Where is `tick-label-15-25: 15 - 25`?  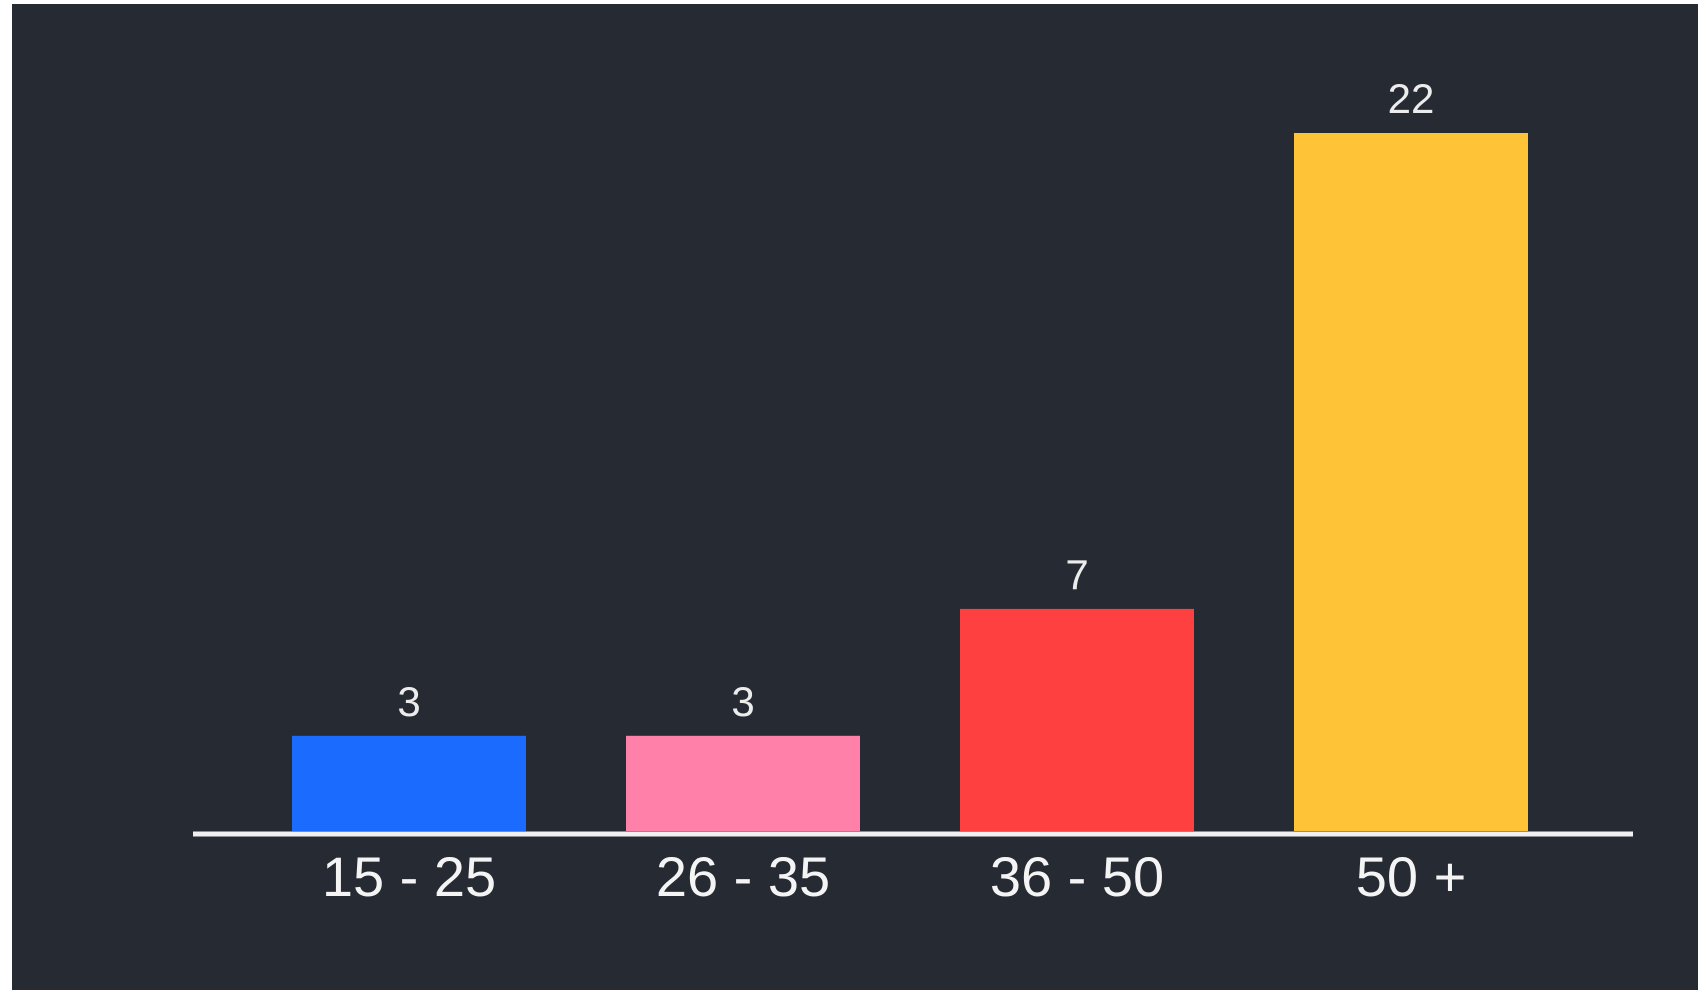
tick-label-15-25: 15 - 25 is located at coordinates (409, 876).